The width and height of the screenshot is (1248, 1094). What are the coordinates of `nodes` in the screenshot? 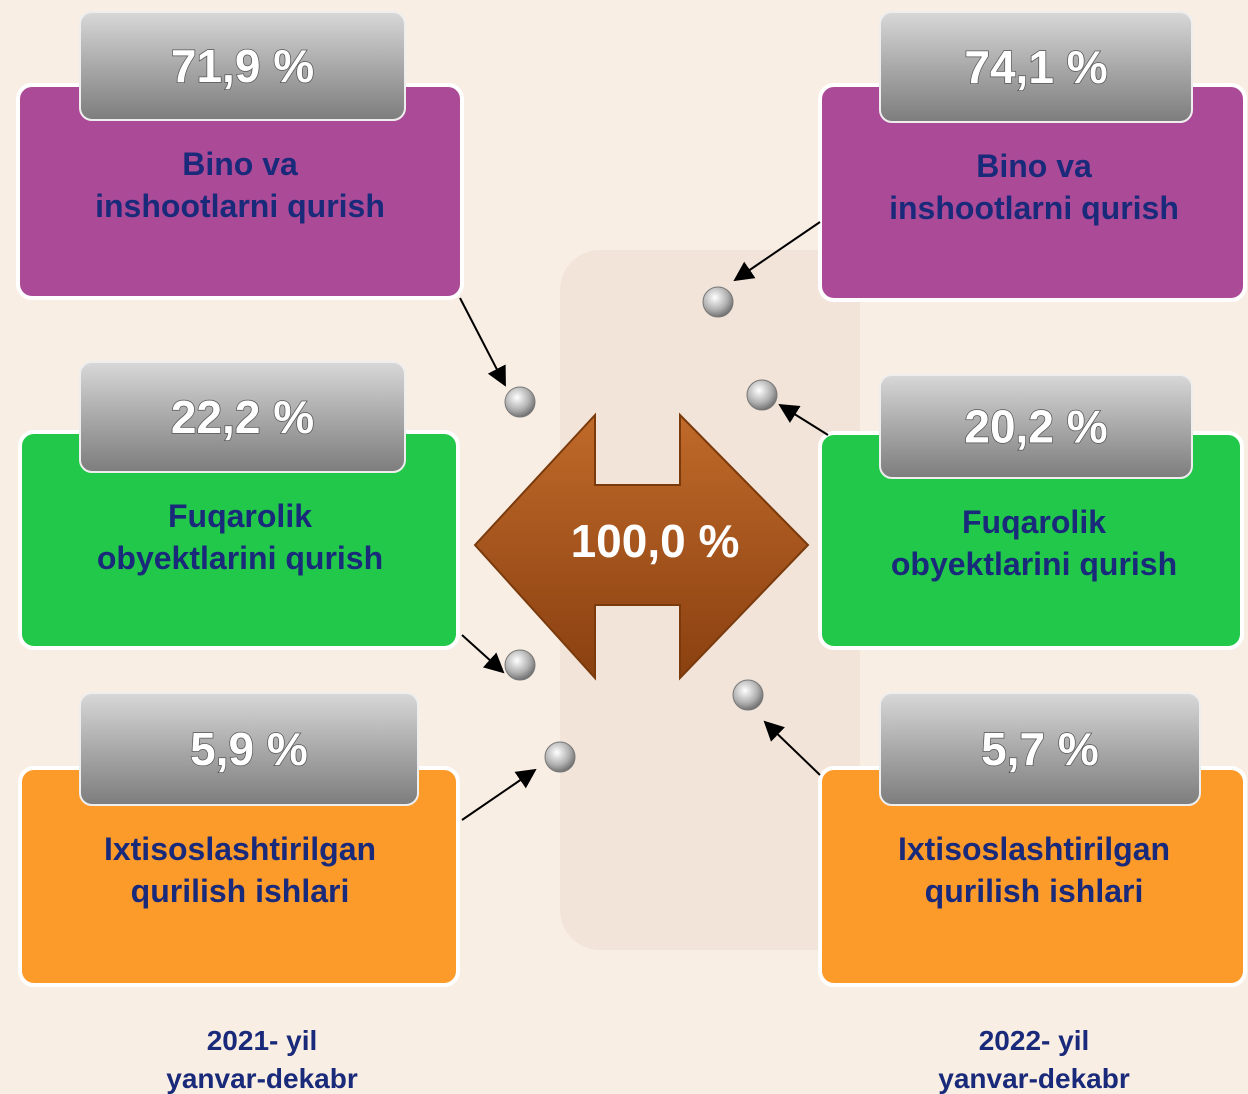 It's located at (641, 529).